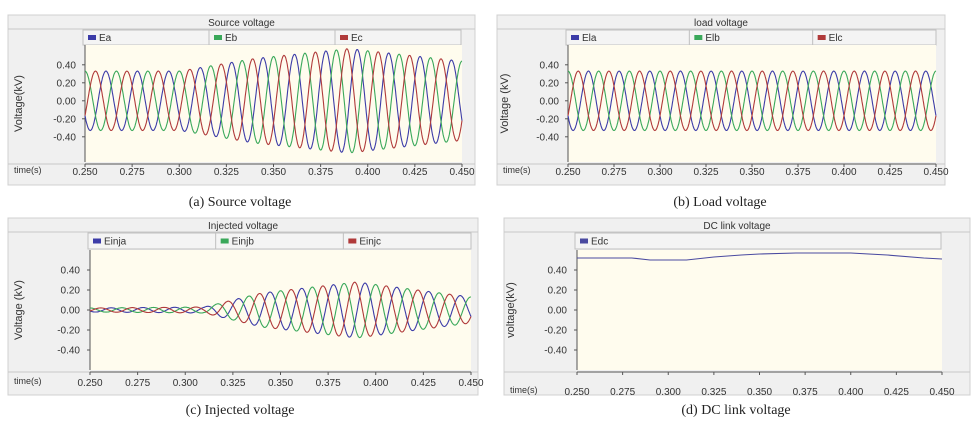 The image size is (978, 447). What do you see at coordinates (105, 38) in the screenshot?
I see `legend-label-ea: Ea` at bounding box center [105, 38].